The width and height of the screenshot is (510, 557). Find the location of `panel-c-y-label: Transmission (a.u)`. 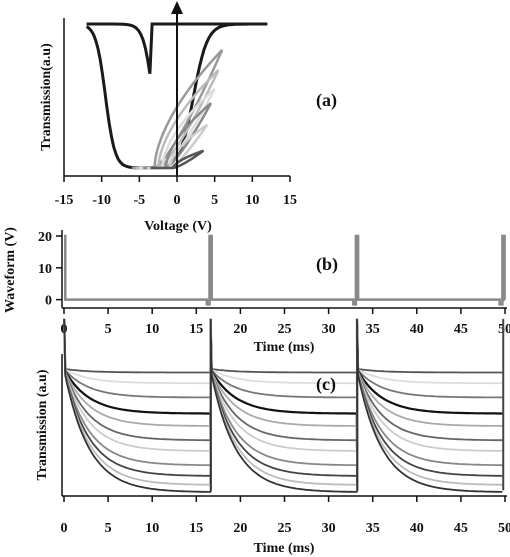

panel-c-y-label: Transmission (a.u) is located at coordinates (42, 424).